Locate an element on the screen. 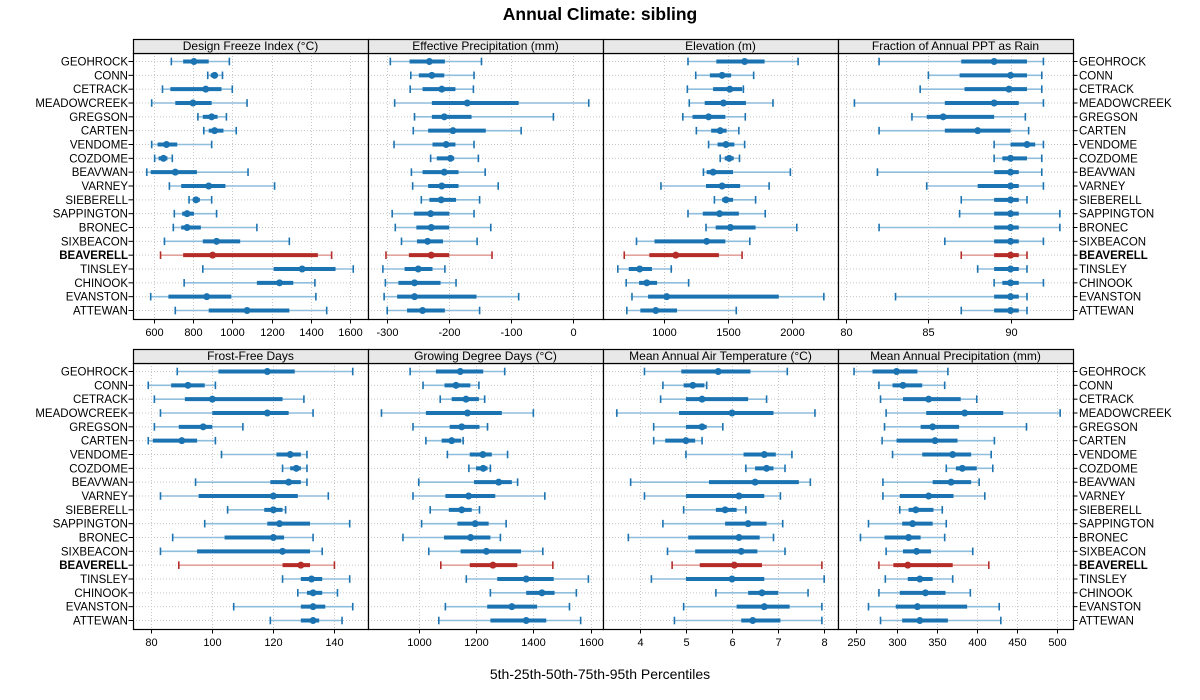 The image size is (1200, 700). x-tick-label: 140 is located at coordinates (334, 643).